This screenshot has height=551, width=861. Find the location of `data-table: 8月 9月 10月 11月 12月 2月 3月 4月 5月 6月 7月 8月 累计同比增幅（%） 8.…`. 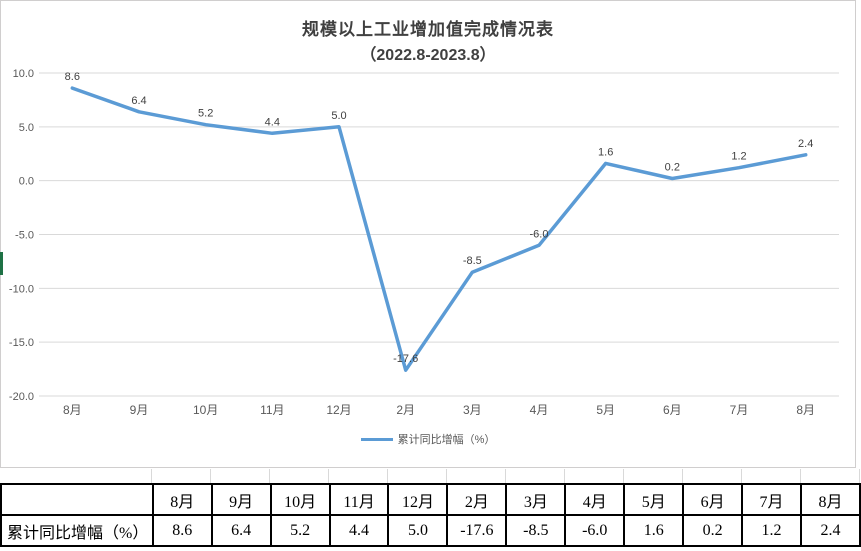

data-table: 8月 9月 10月 11月 12月 2月 3月 4月 5月 6月 7月 8月 累计同比增幅（%） 8.… is located at coordinates (430, 515).